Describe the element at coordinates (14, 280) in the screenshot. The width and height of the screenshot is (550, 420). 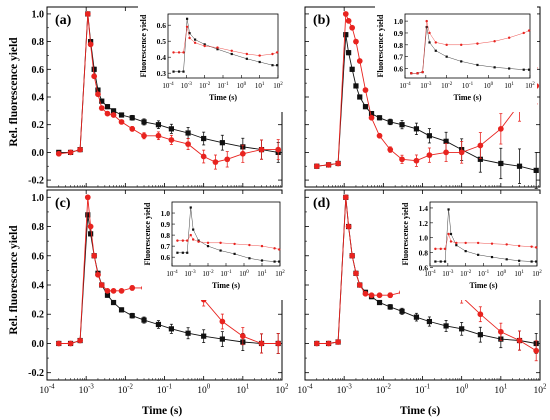
I see `y-axis-label-bottom: Rel. fluorescence yield` at that location.